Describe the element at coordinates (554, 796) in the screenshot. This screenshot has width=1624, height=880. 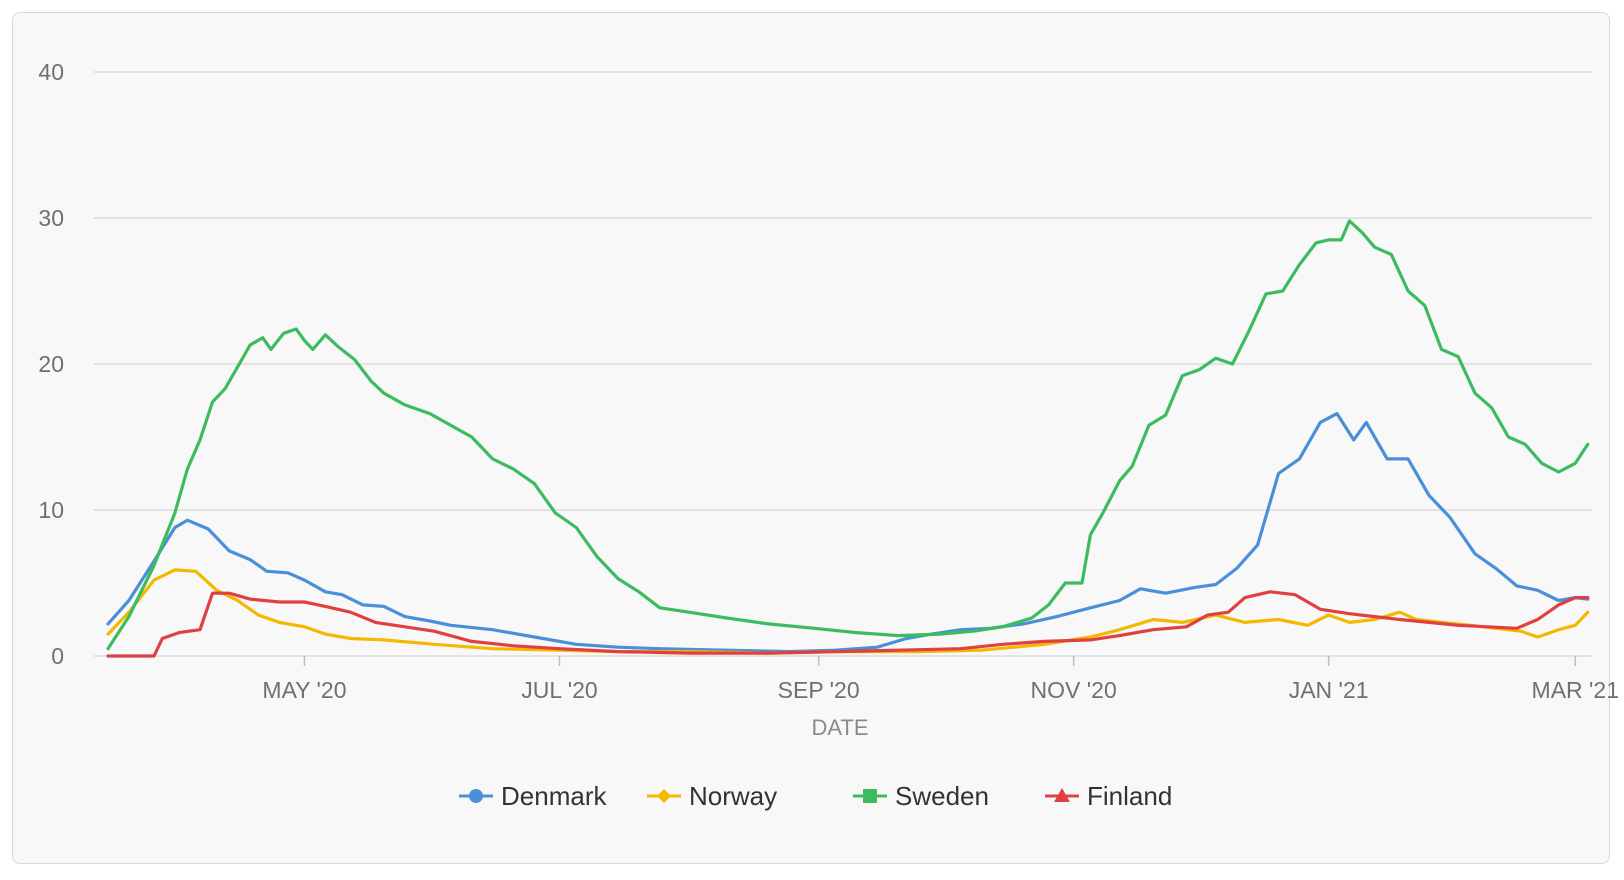
I see `legend-label: Denmark` at that location.